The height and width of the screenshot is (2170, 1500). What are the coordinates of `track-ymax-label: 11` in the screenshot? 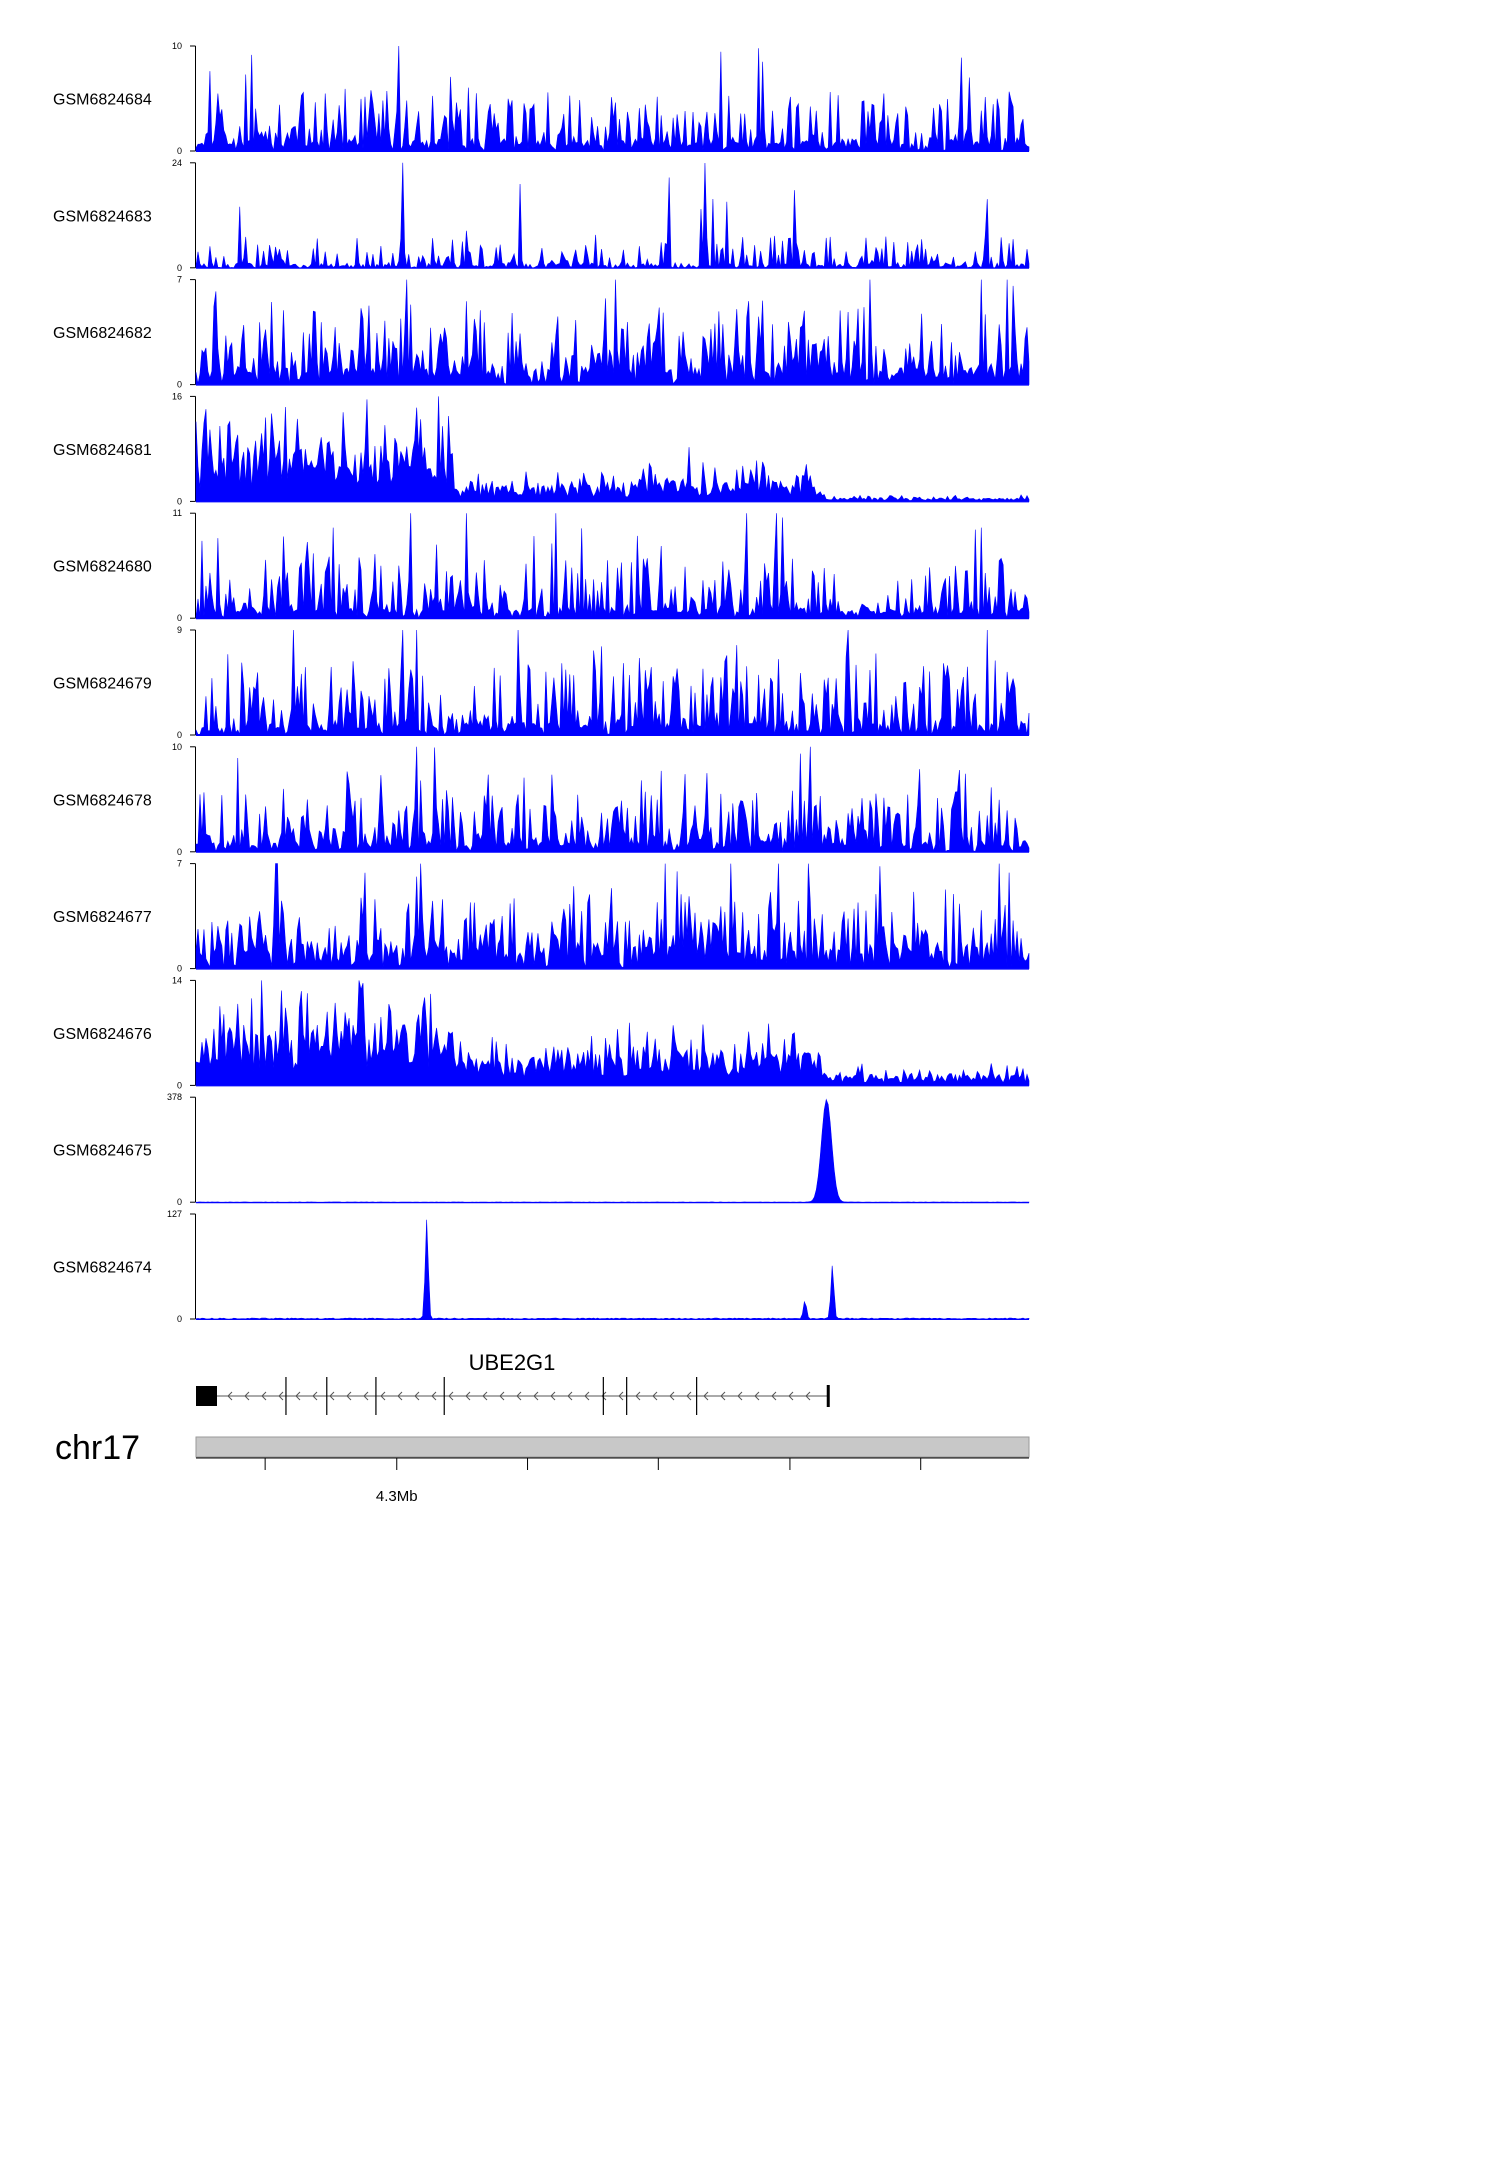 It's located at (177, 513).